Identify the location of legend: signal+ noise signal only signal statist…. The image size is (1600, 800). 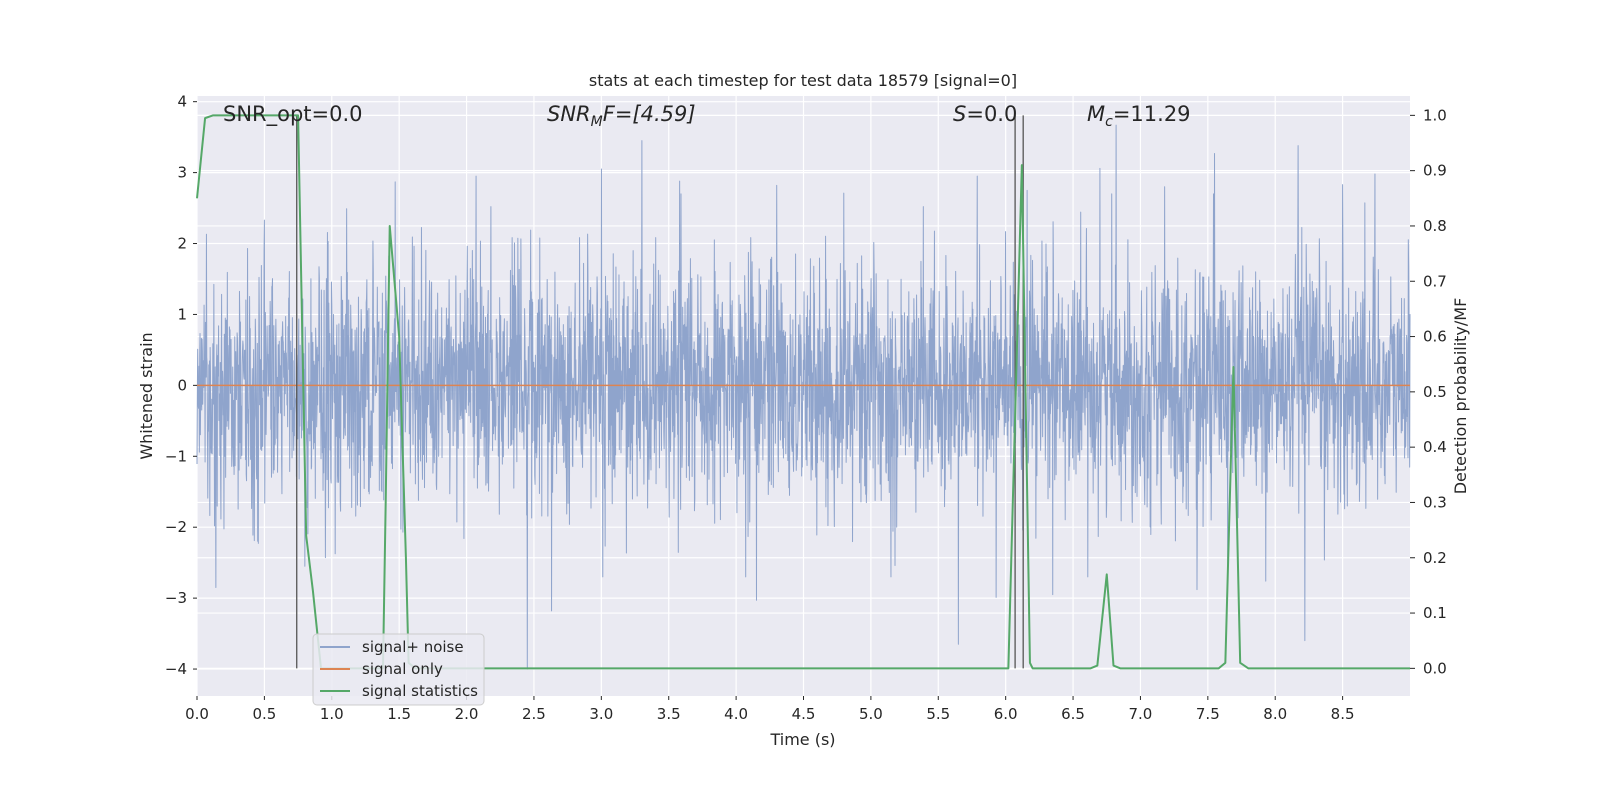
(398, 669).